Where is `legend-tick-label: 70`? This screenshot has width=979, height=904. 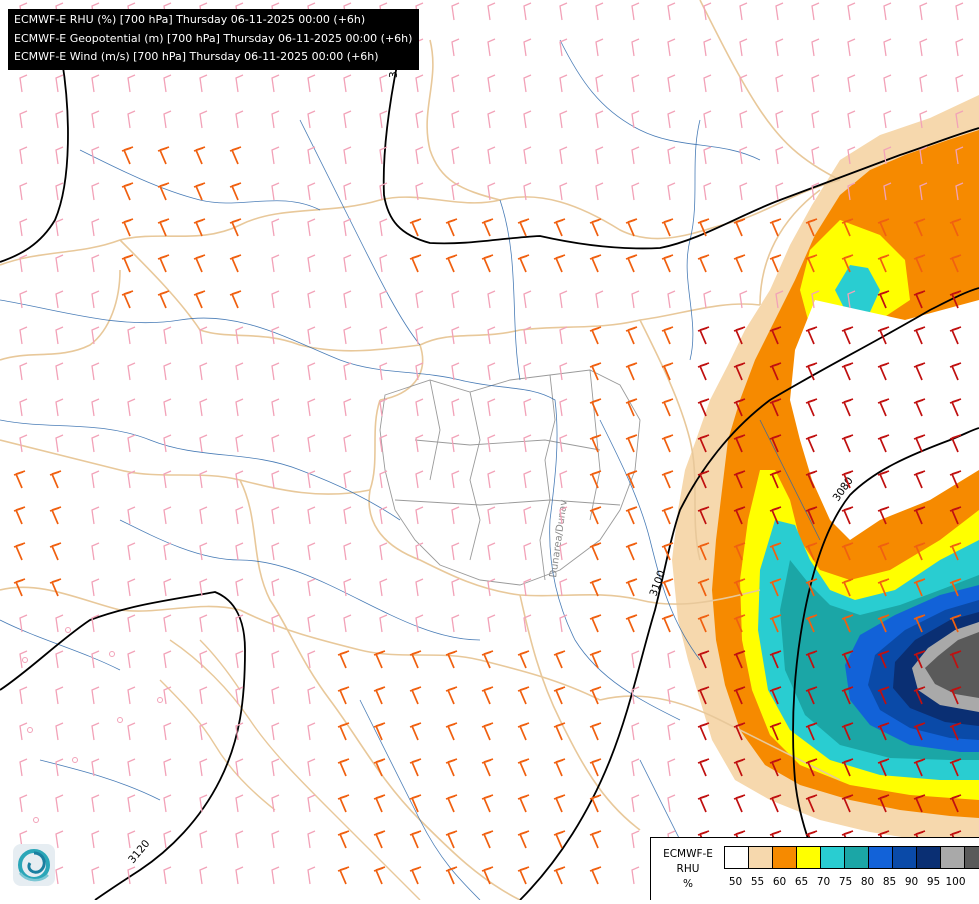
legend-tick-label: 70 is located at coordinates (823, 882).